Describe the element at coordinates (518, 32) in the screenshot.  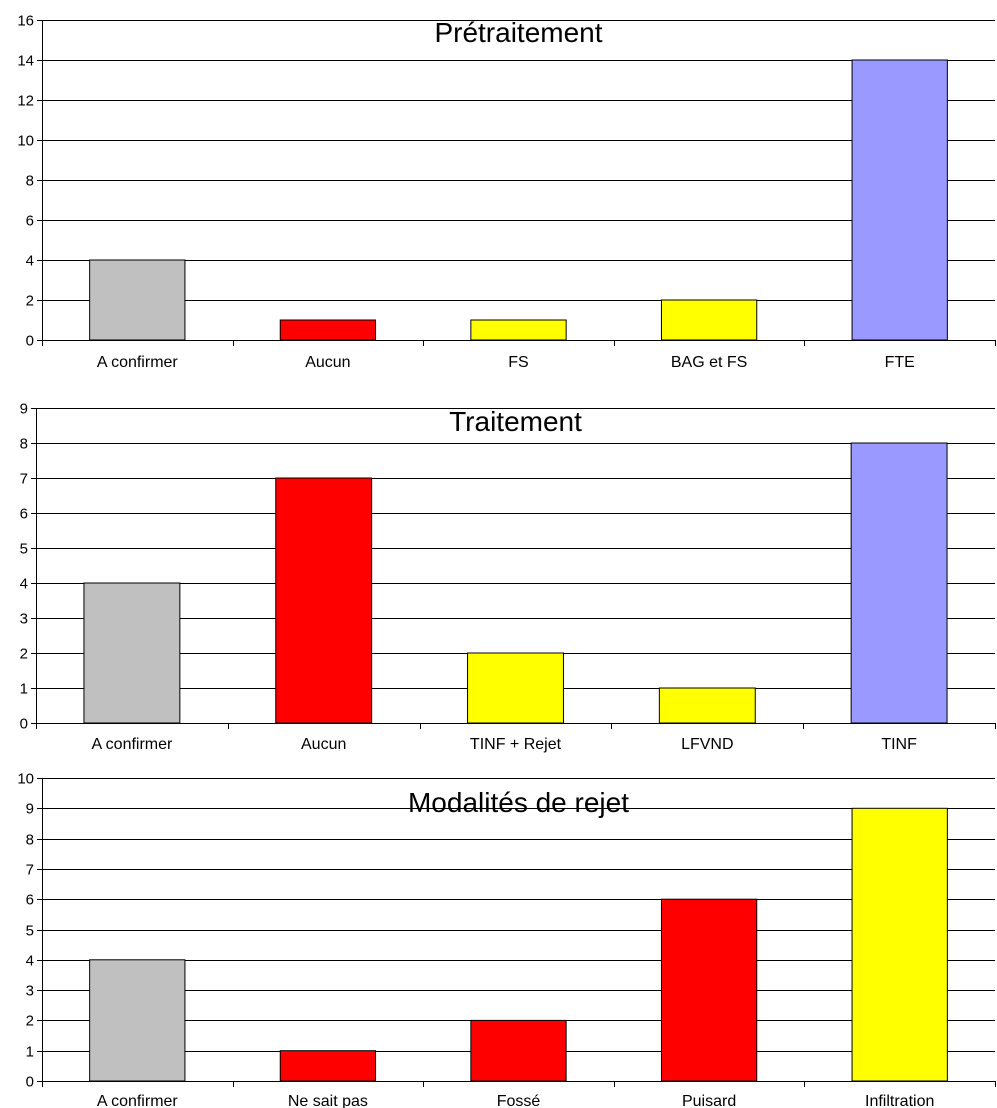
I see `chart-title: Prétraitement` at that location.